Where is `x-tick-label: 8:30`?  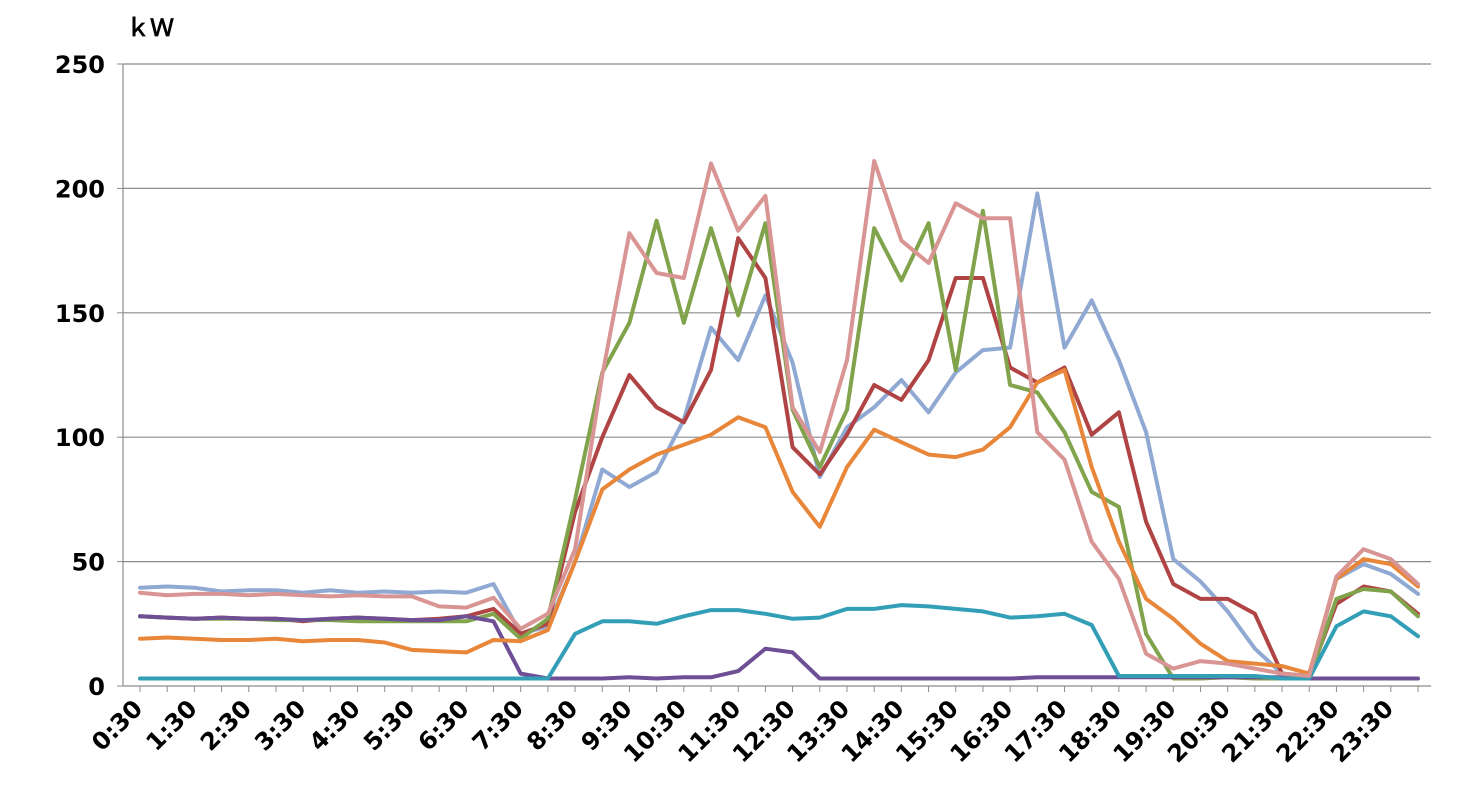 x-tick-label: 8:30 is located at coordinates (552, 725).